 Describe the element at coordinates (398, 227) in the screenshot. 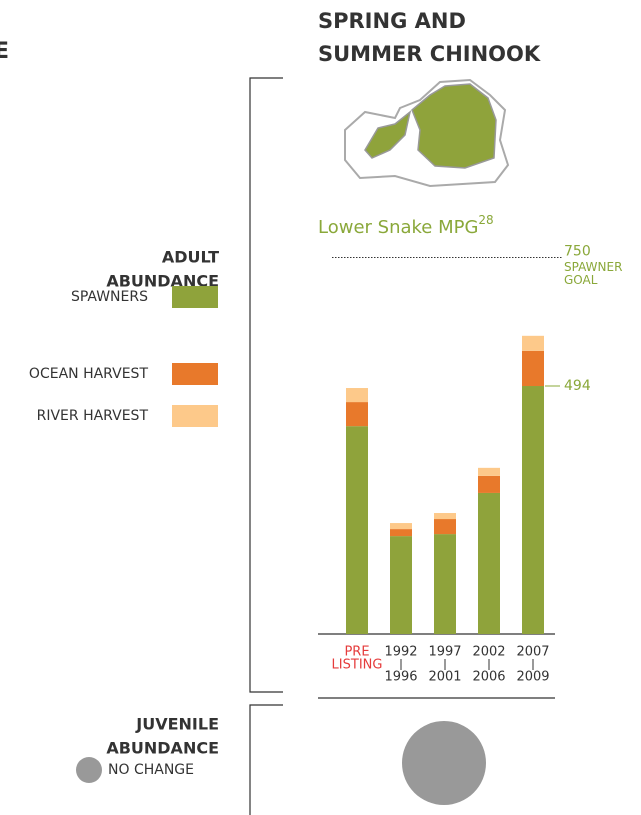

I see `subtitle-text: Lower Snake MPG` at that location.